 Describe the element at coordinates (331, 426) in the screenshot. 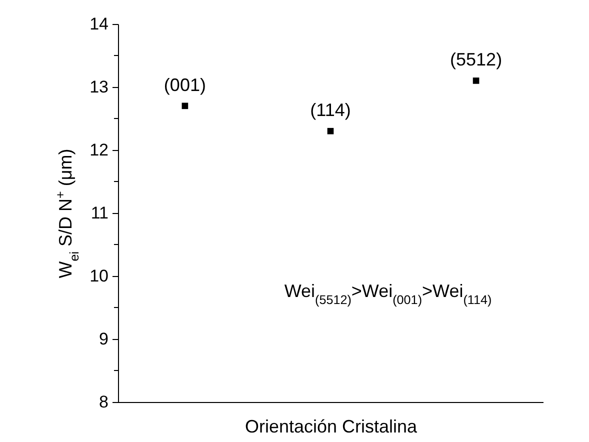

I see `x-axis-title: Orientación Cristalina` at that location.